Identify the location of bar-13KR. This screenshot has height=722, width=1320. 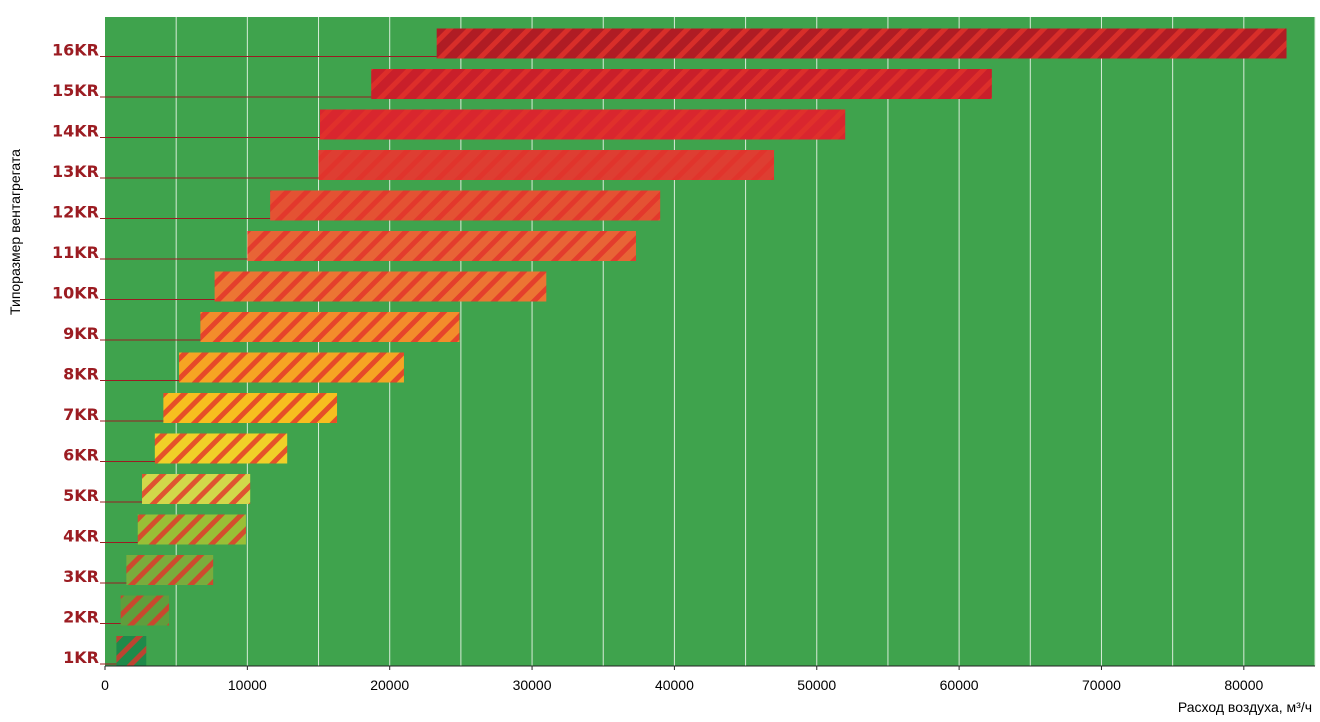
(546, 165).